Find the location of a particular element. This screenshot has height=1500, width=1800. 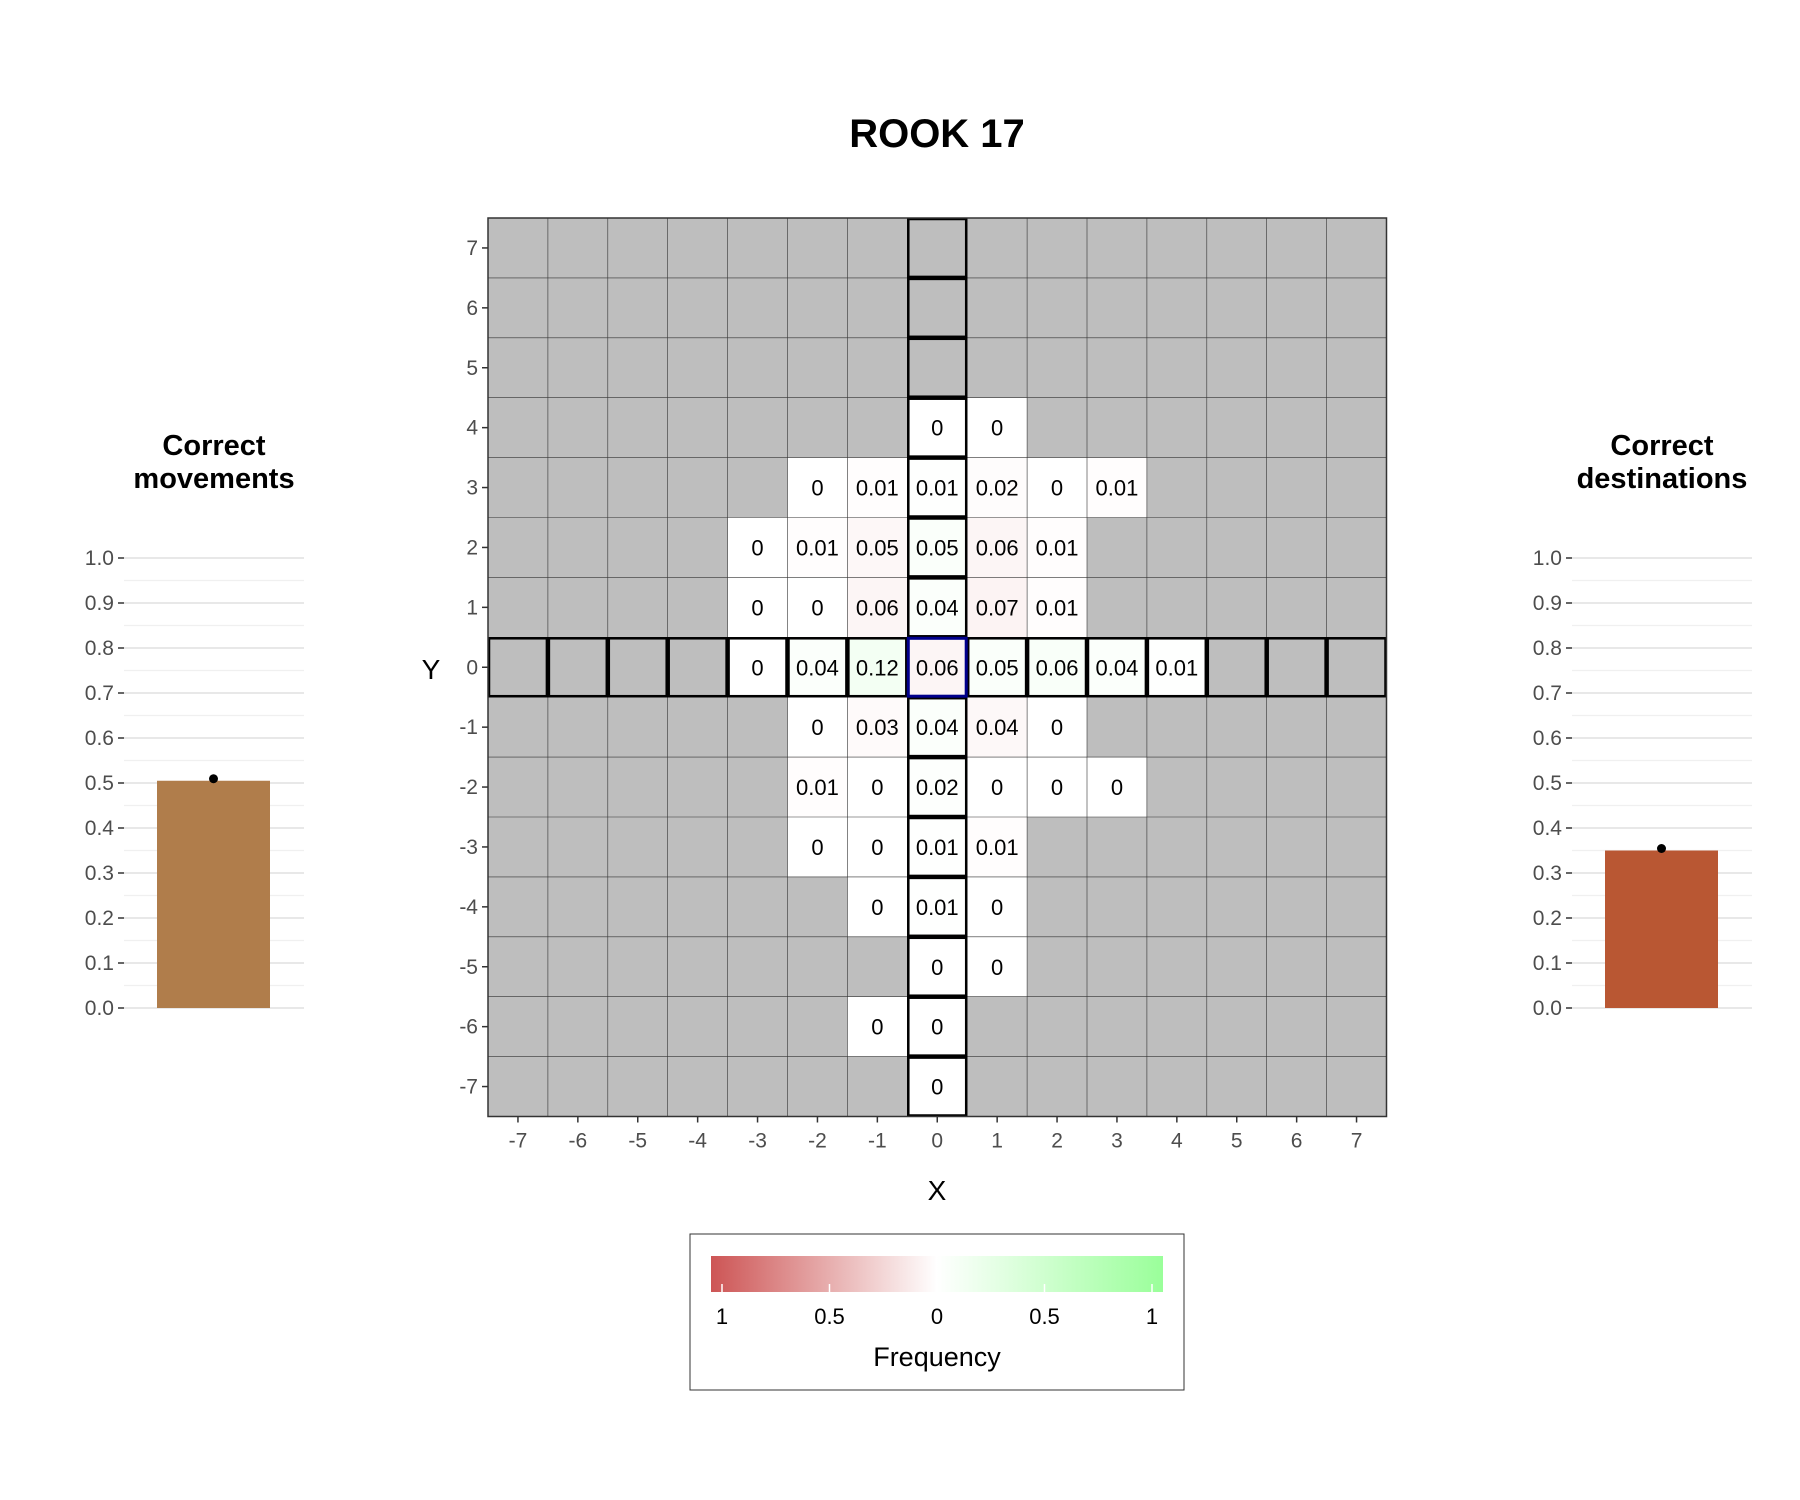

y-tick-label: 0 is located at coordinates (472, 667).